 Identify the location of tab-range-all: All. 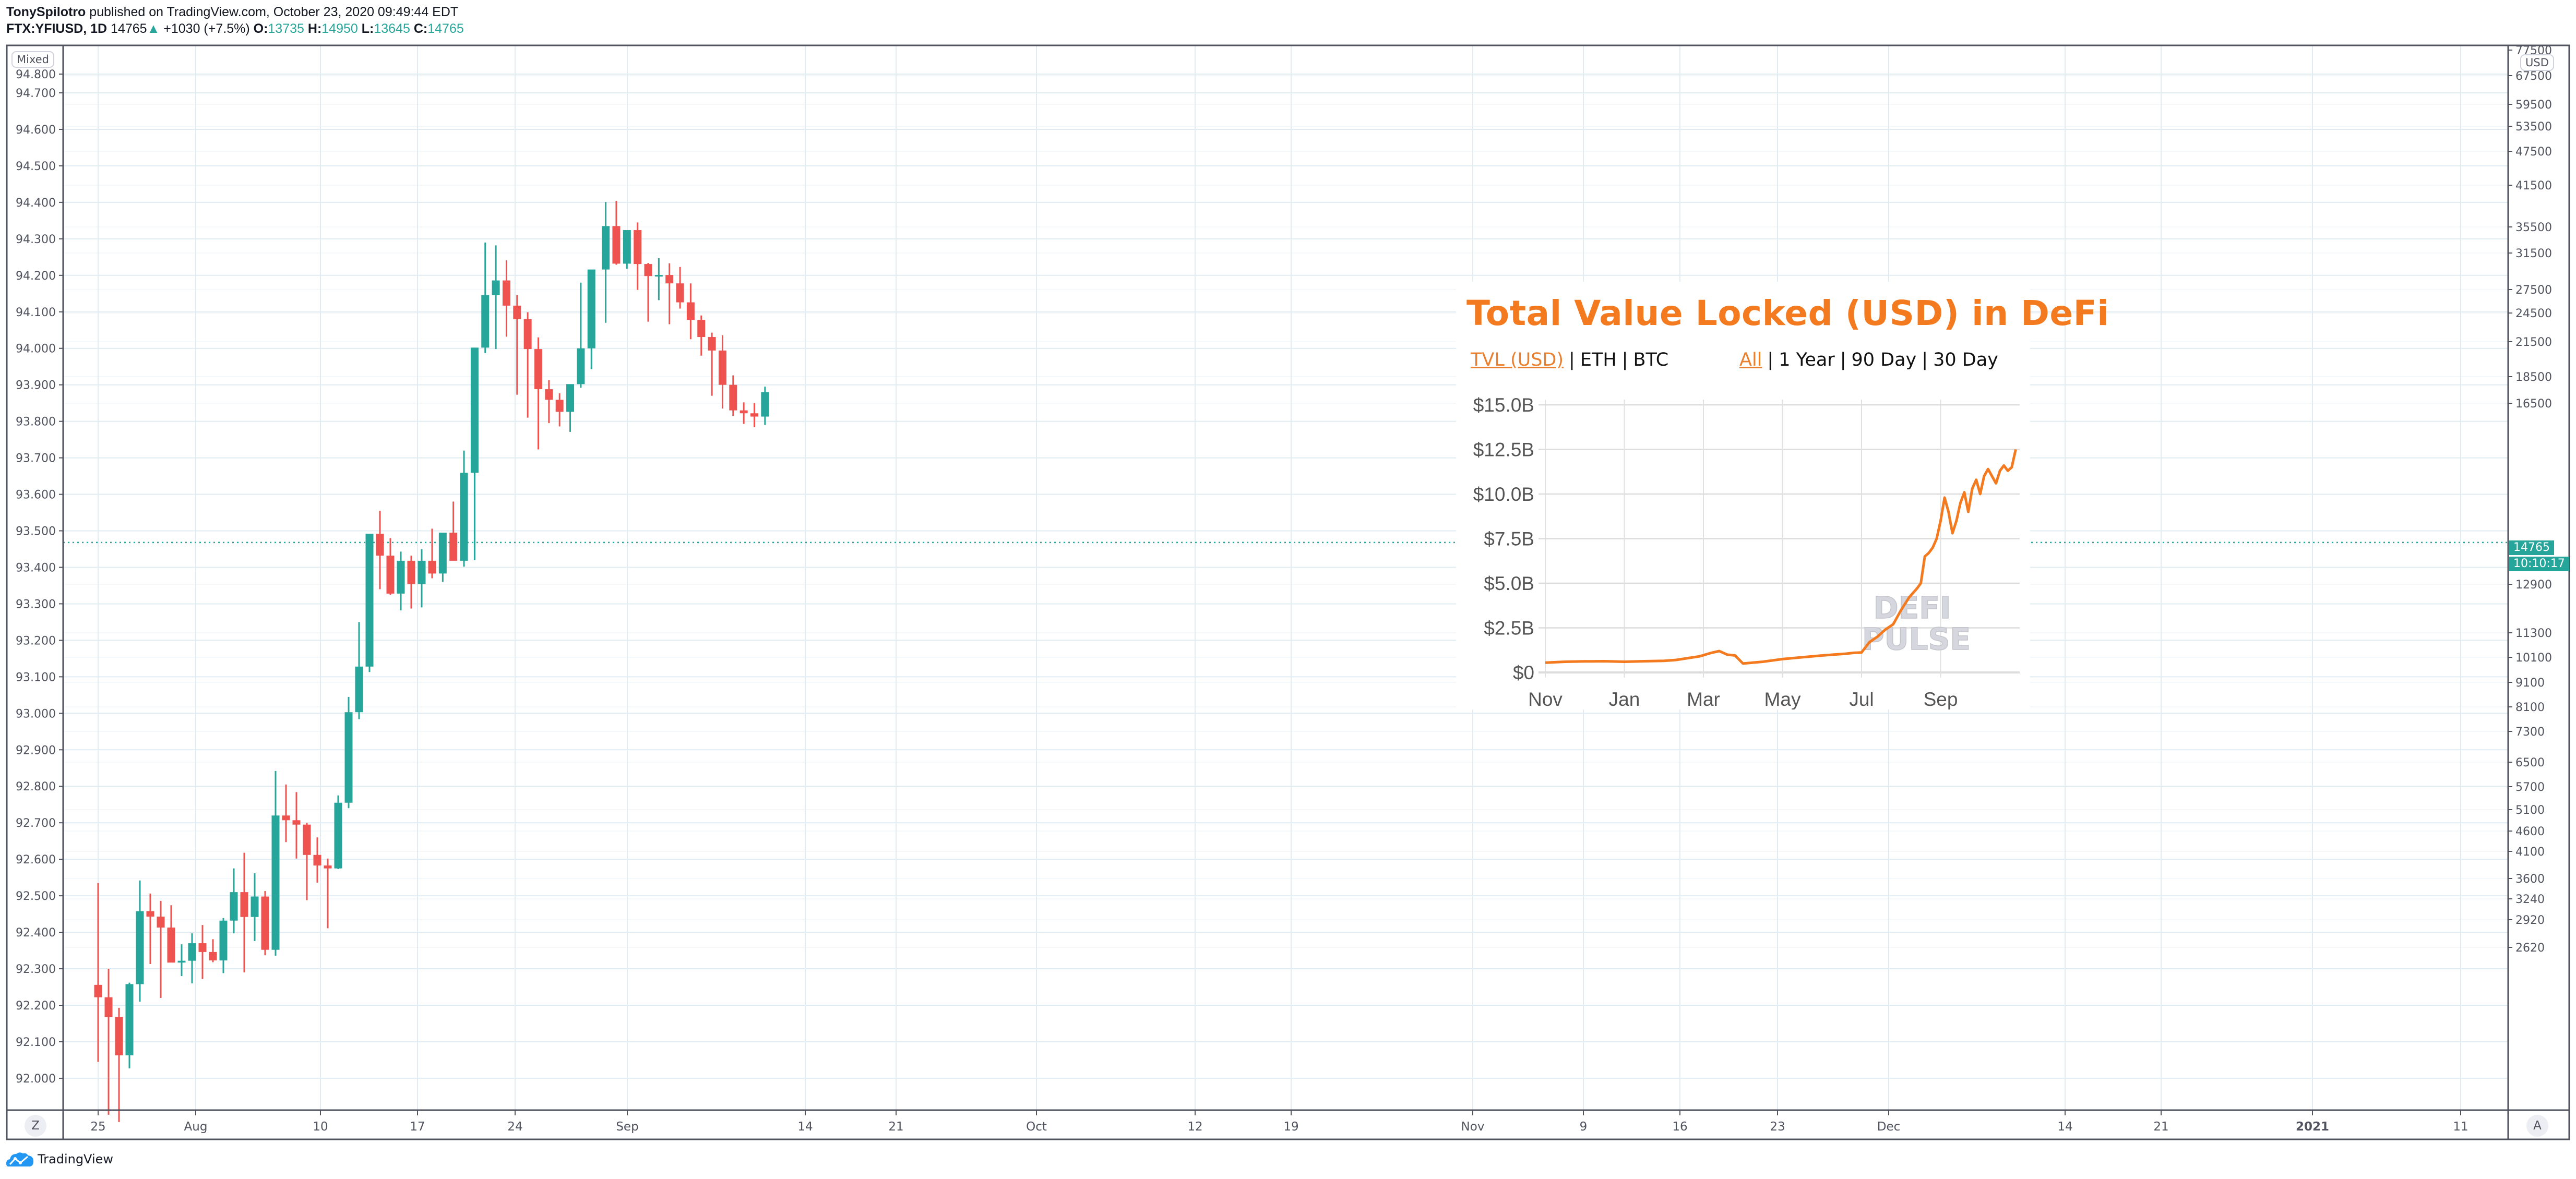
(1750, 360).